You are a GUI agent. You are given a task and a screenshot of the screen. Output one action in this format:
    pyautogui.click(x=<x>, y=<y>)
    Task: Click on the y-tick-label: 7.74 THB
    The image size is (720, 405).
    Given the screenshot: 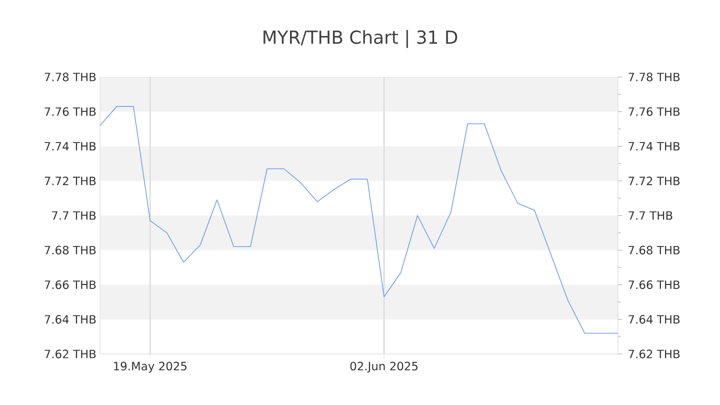 What is the action you would take?
    pyautogui.click(x=70, y=146)
    